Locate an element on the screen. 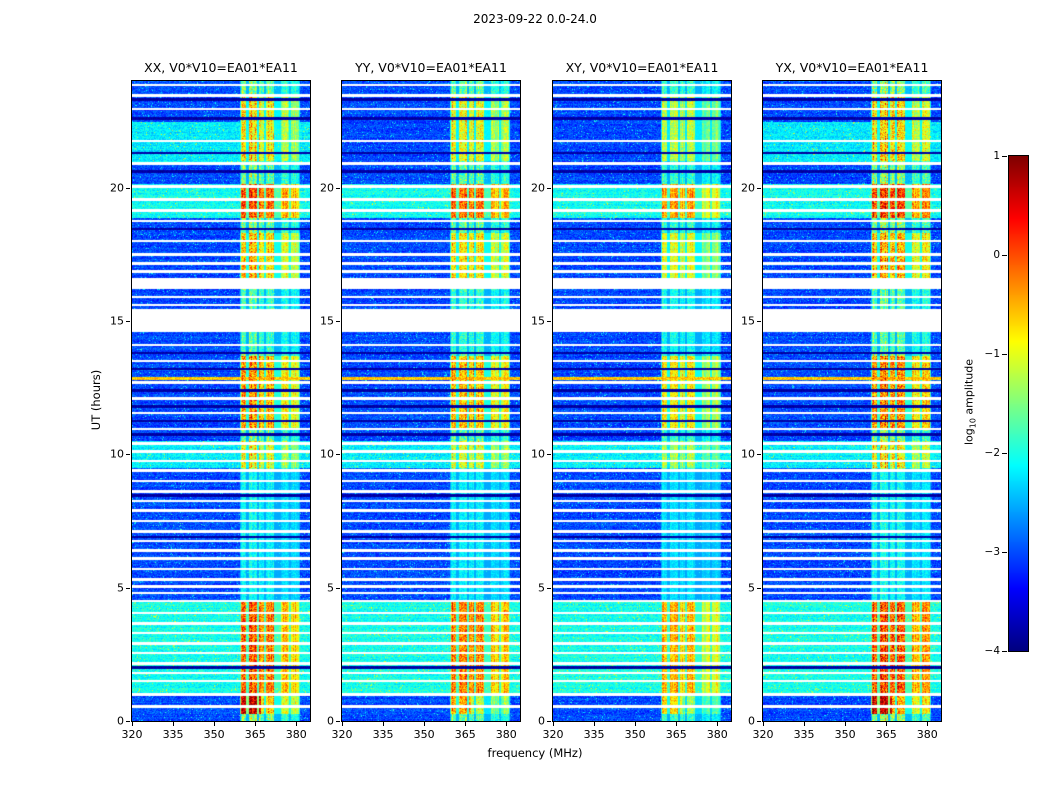  colorbar-gradient is located at coordinates (1018, 403).